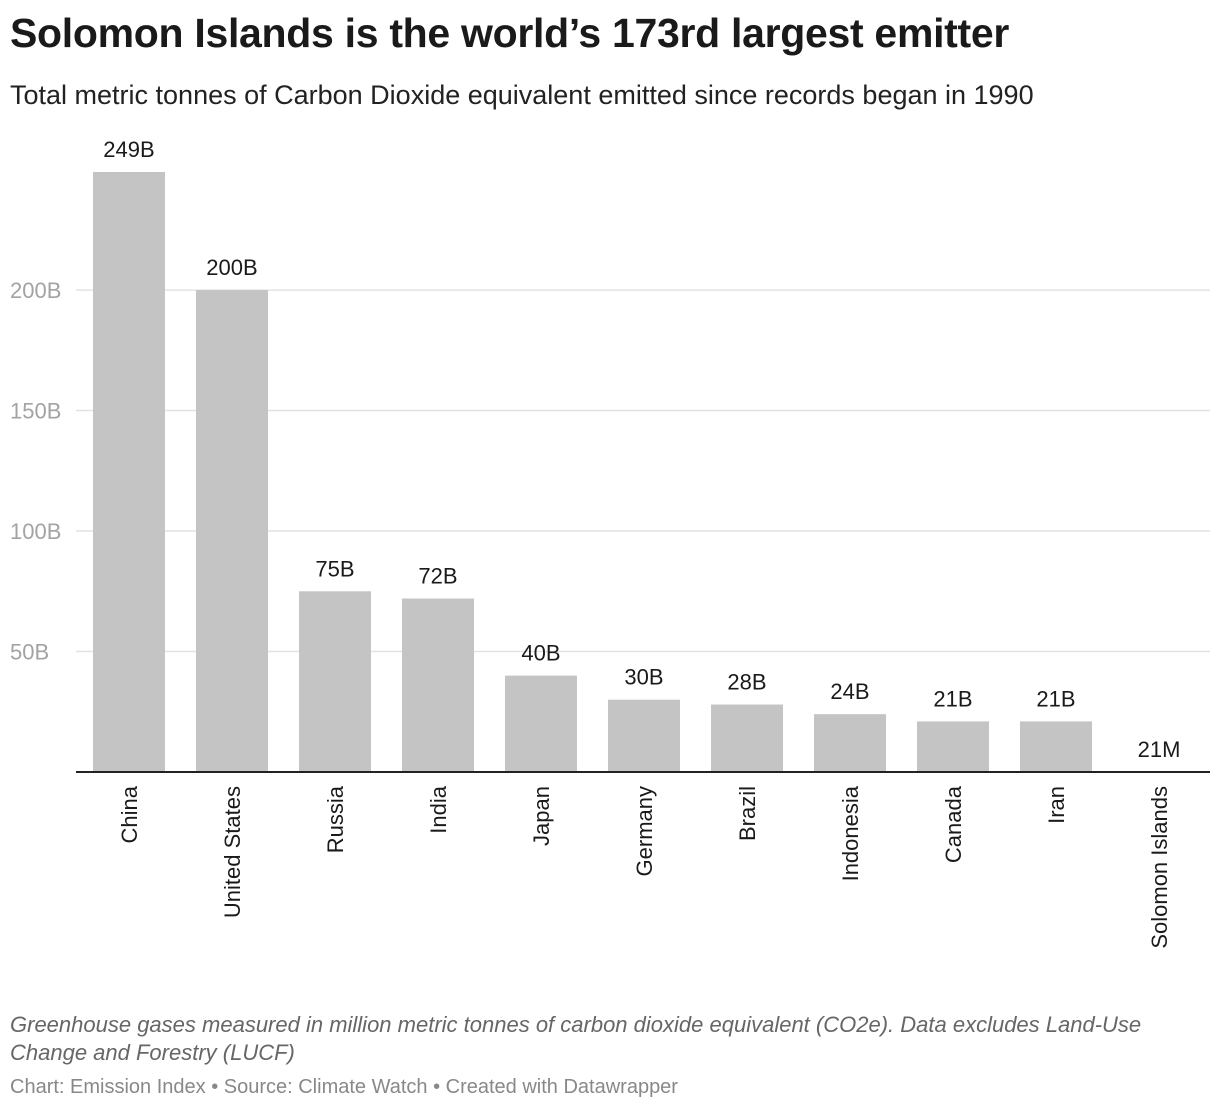 The width and height of the screenshot is (1220, 1114). I want to click on y-tick-label: 50B, so click(29, 652).